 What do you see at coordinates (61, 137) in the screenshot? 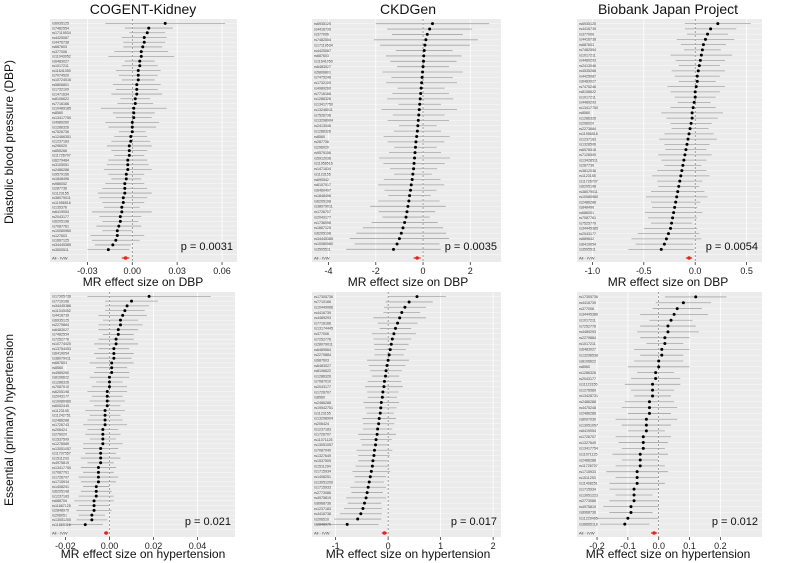
I see `snp-label: rs12466351` at bounding box center [61, 137].